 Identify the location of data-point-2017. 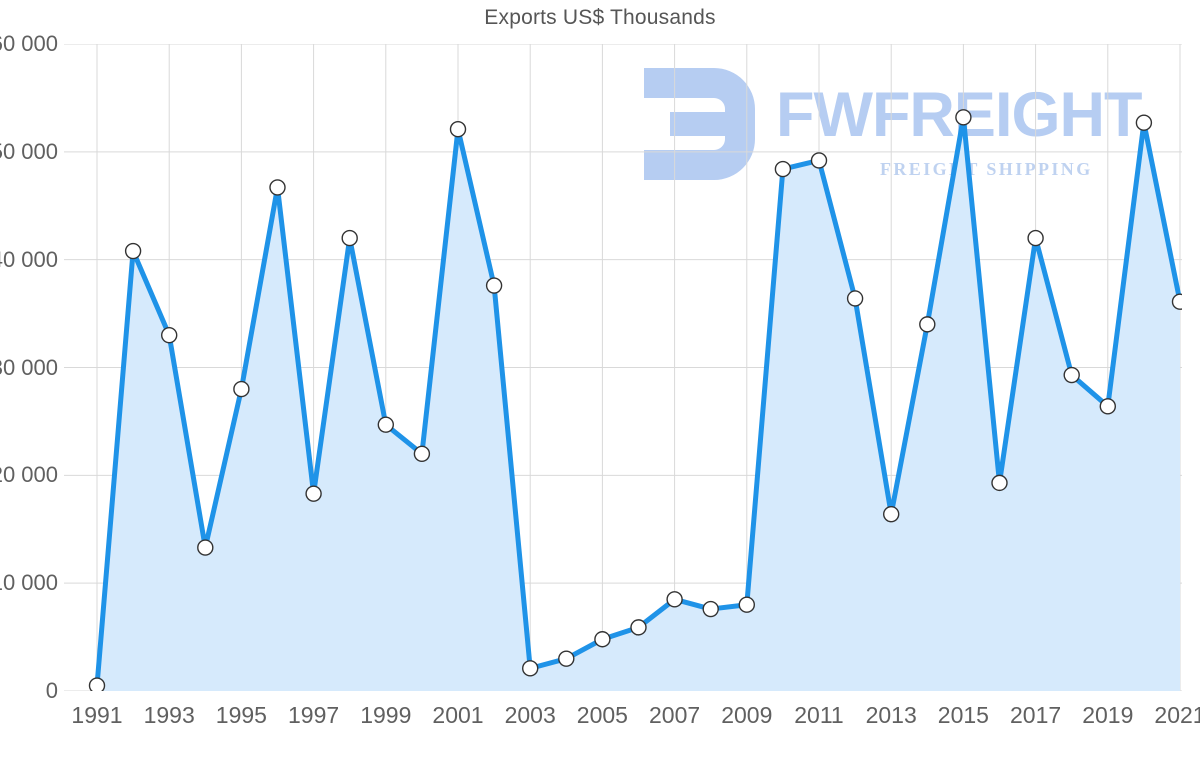
(1035, 238).